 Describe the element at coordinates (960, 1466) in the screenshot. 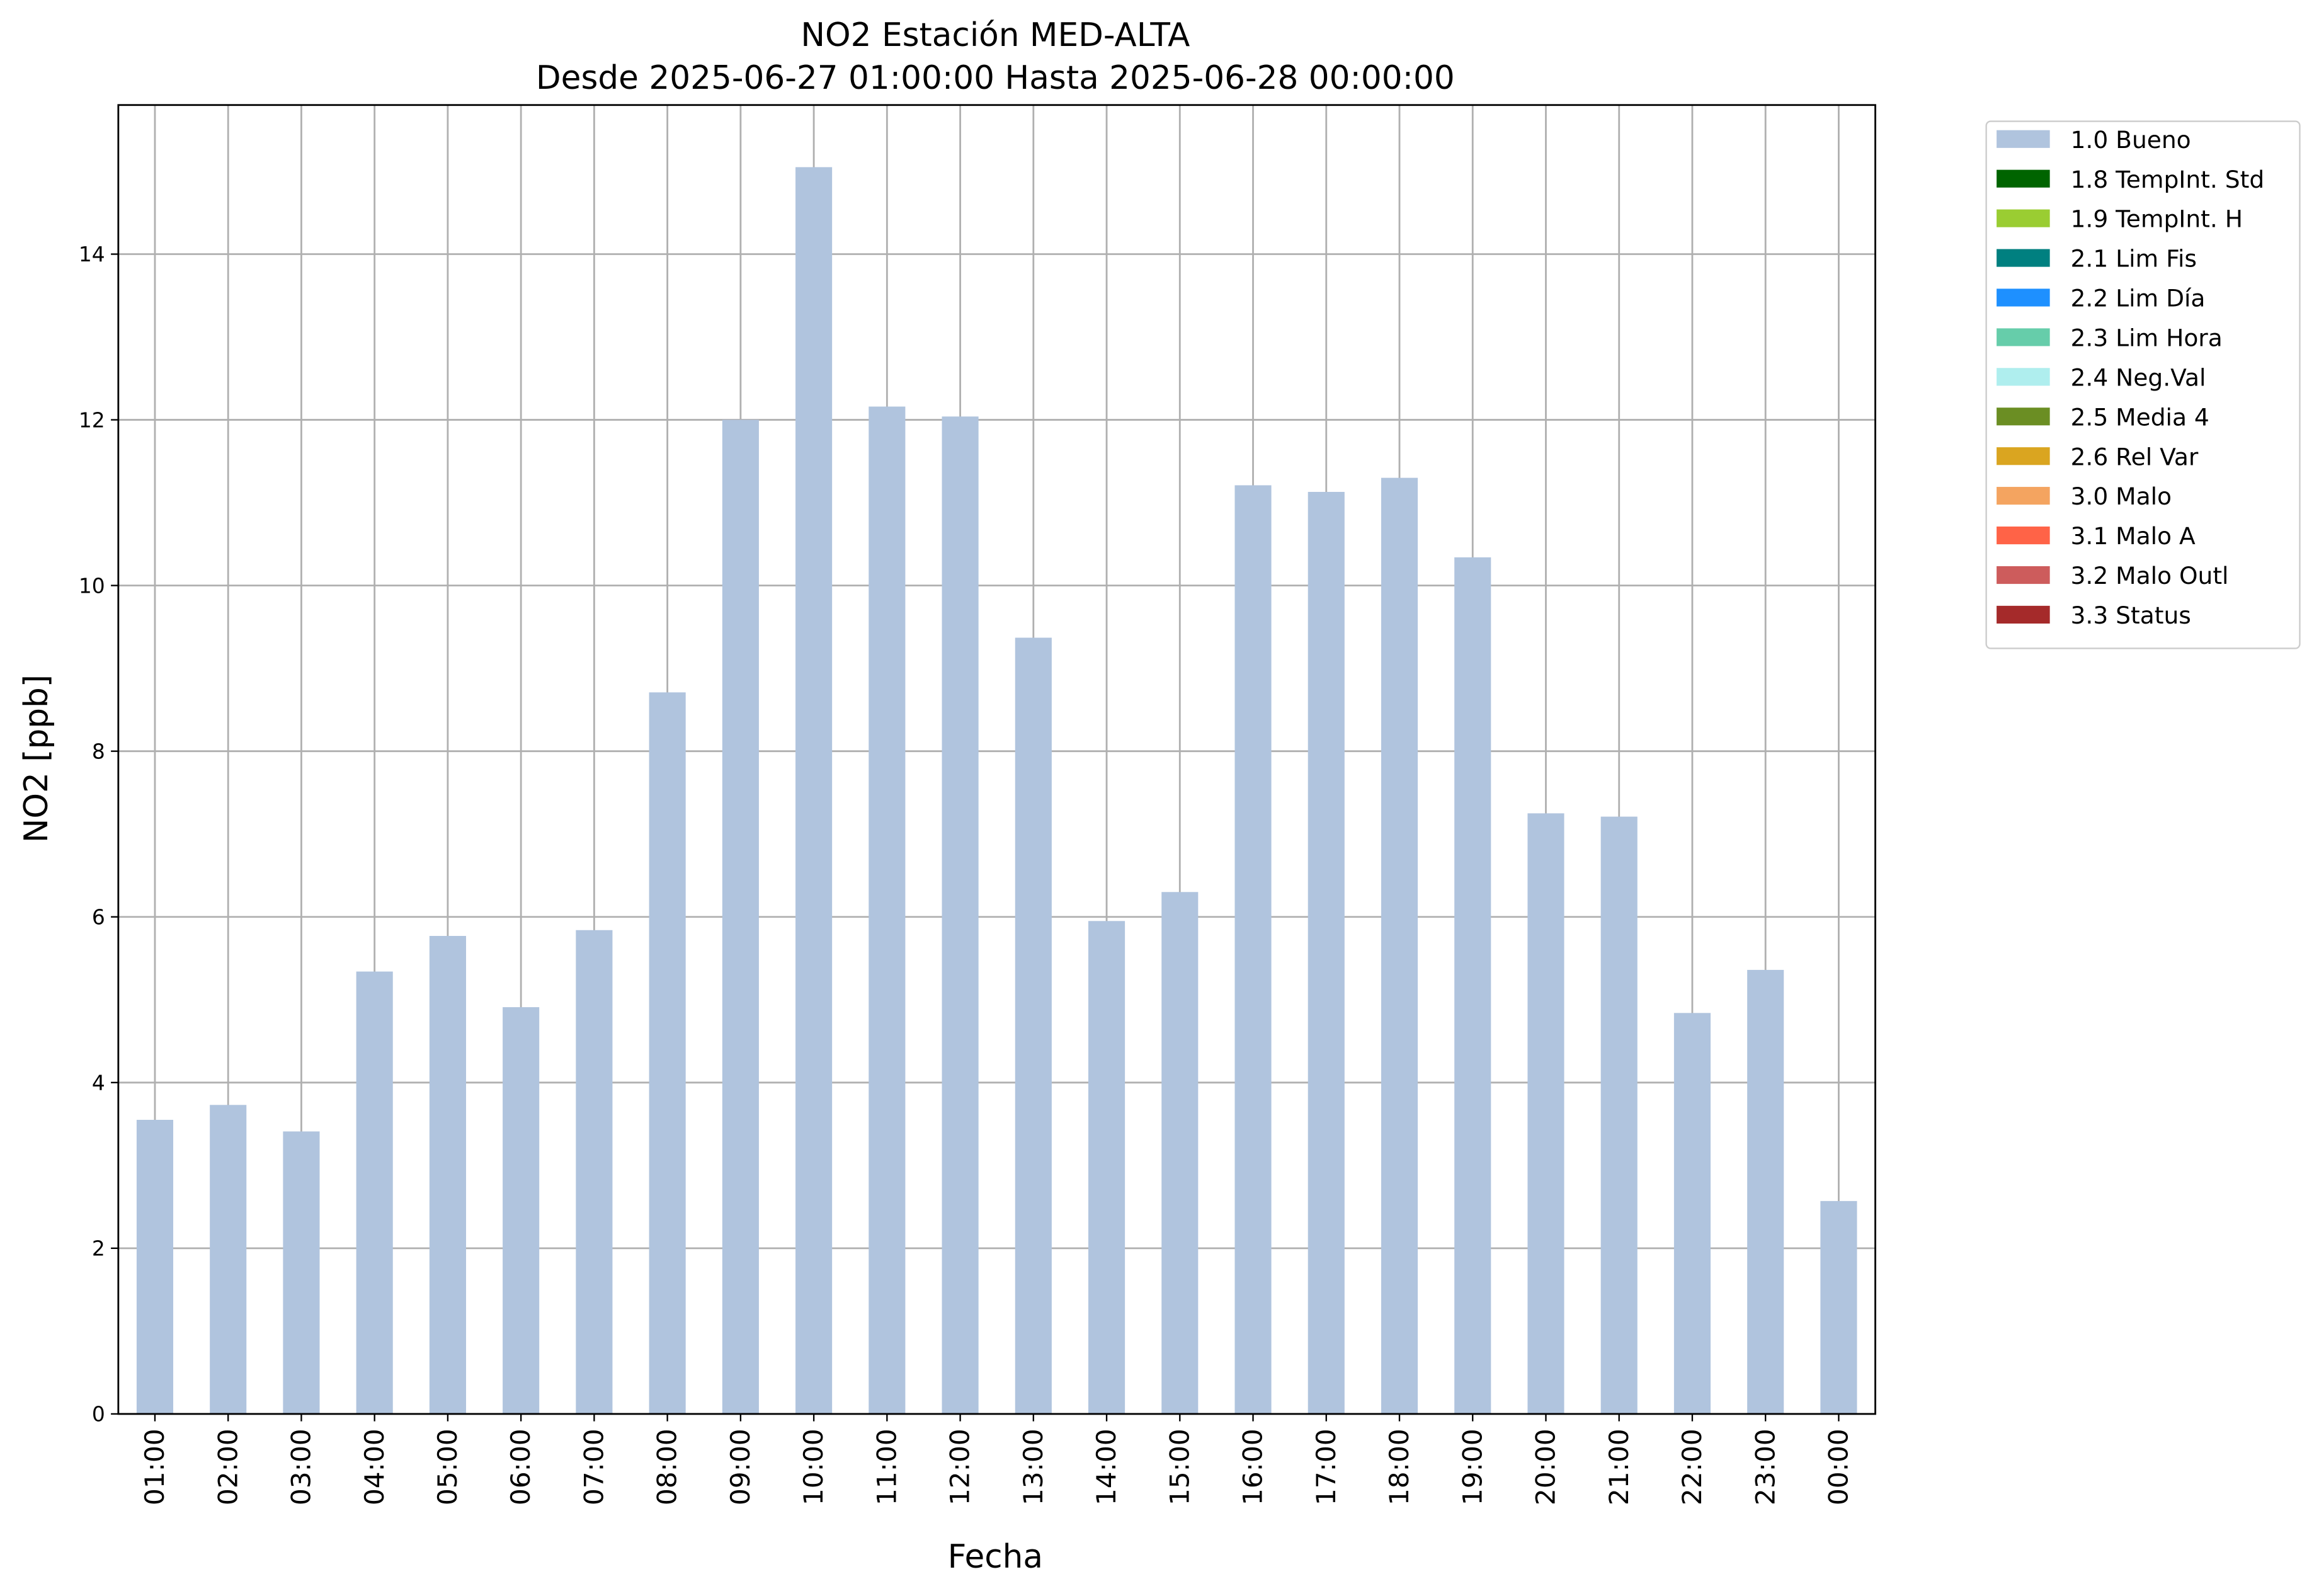

I see `x-tick-label: 12:00` at that location.